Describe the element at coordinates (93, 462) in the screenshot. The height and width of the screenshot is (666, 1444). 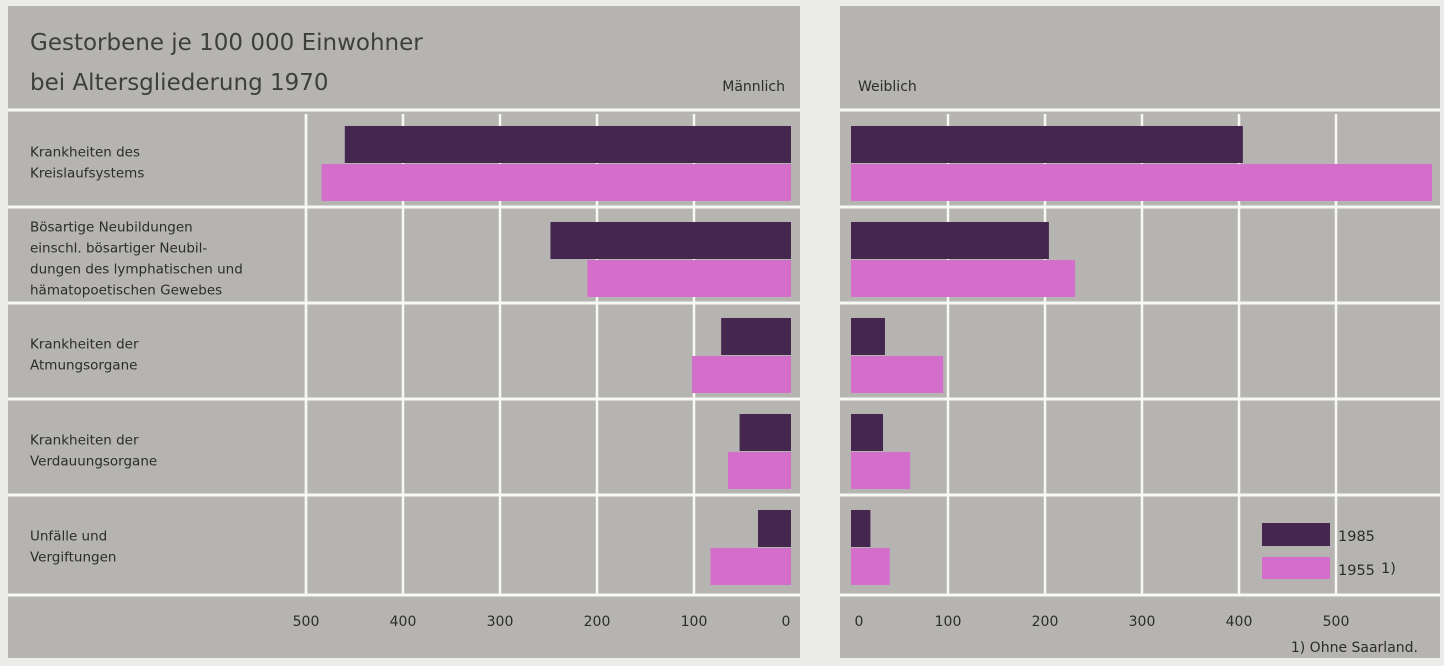
I see `category-label-row-4: Verdauungsorgane` at that location.